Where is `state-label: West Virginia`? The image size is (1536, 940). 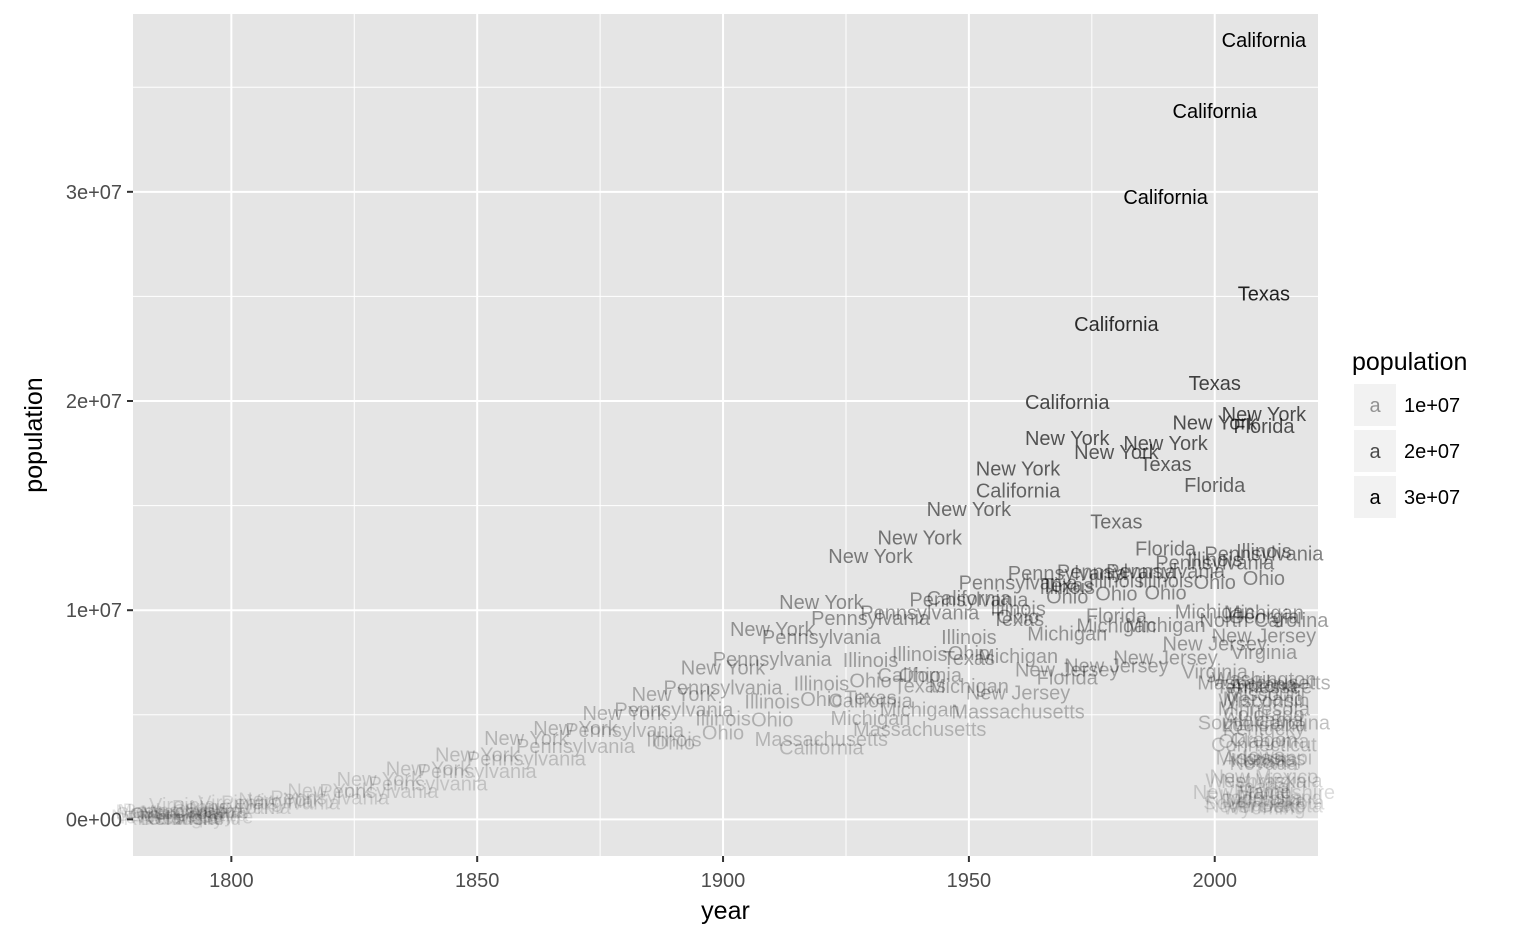 state-label: West Virginia is located at coordinates (1264, 782).